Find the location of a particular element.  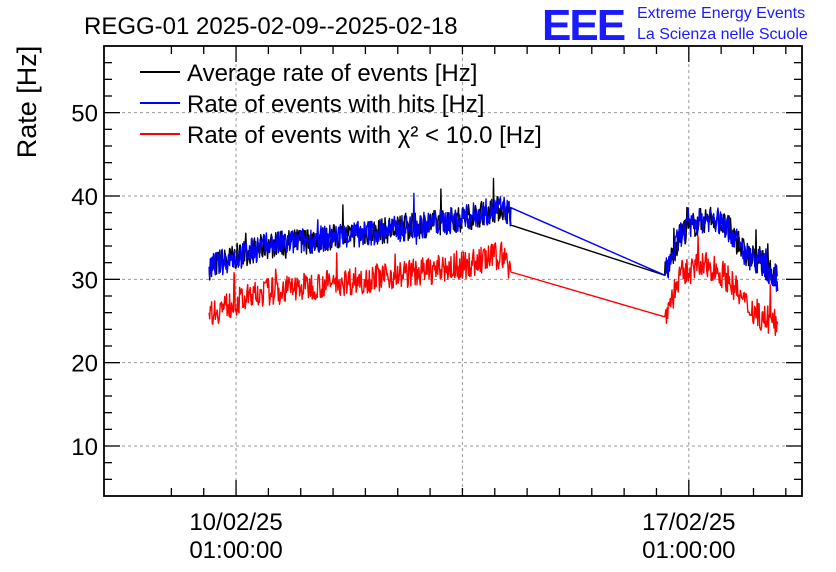

y-tick-label: 10 is located at coordinates (84, 447).